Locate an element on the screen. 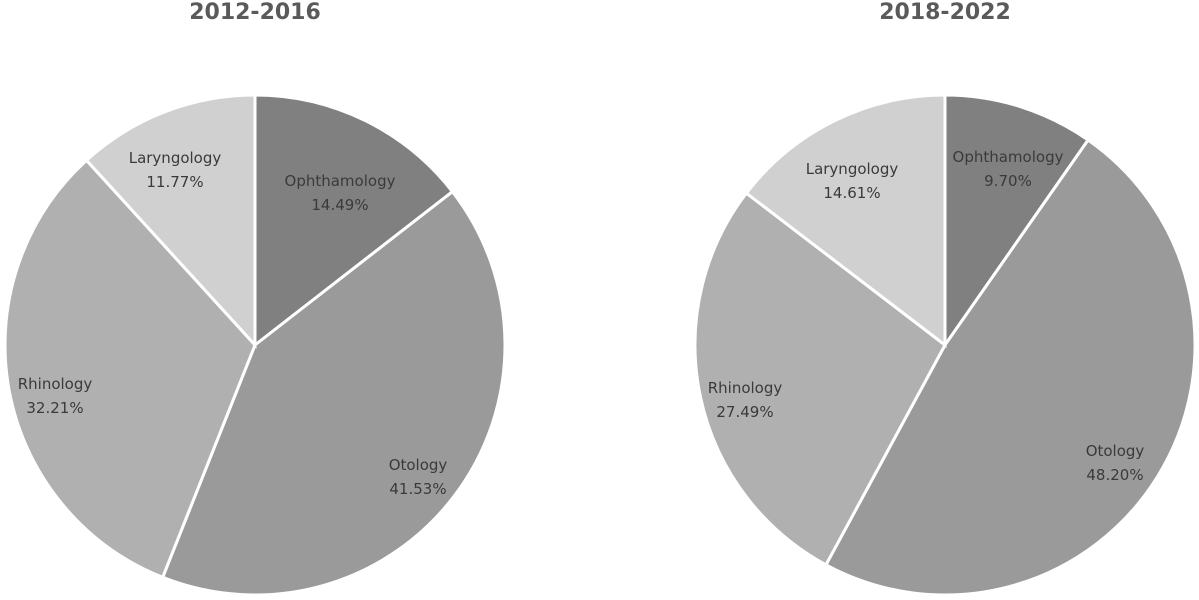 The width and height of the screenshot is (1199, 600). slice-value-laryngology: 11.77% is located at coordinates (174, 182).